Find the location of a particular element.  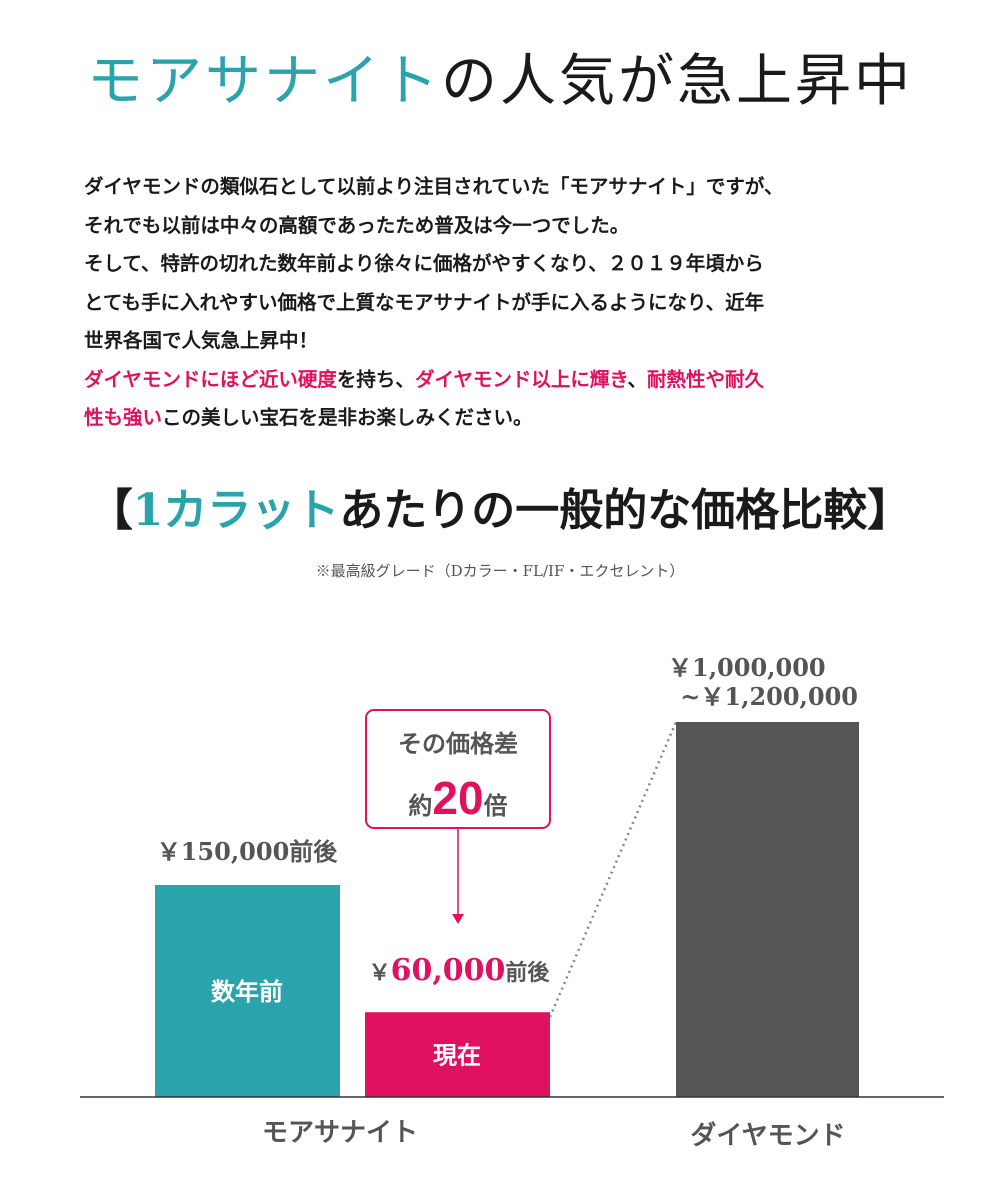

intro-text: 世界各国で人気急上昇中！ is located at coordinates (201, 340).